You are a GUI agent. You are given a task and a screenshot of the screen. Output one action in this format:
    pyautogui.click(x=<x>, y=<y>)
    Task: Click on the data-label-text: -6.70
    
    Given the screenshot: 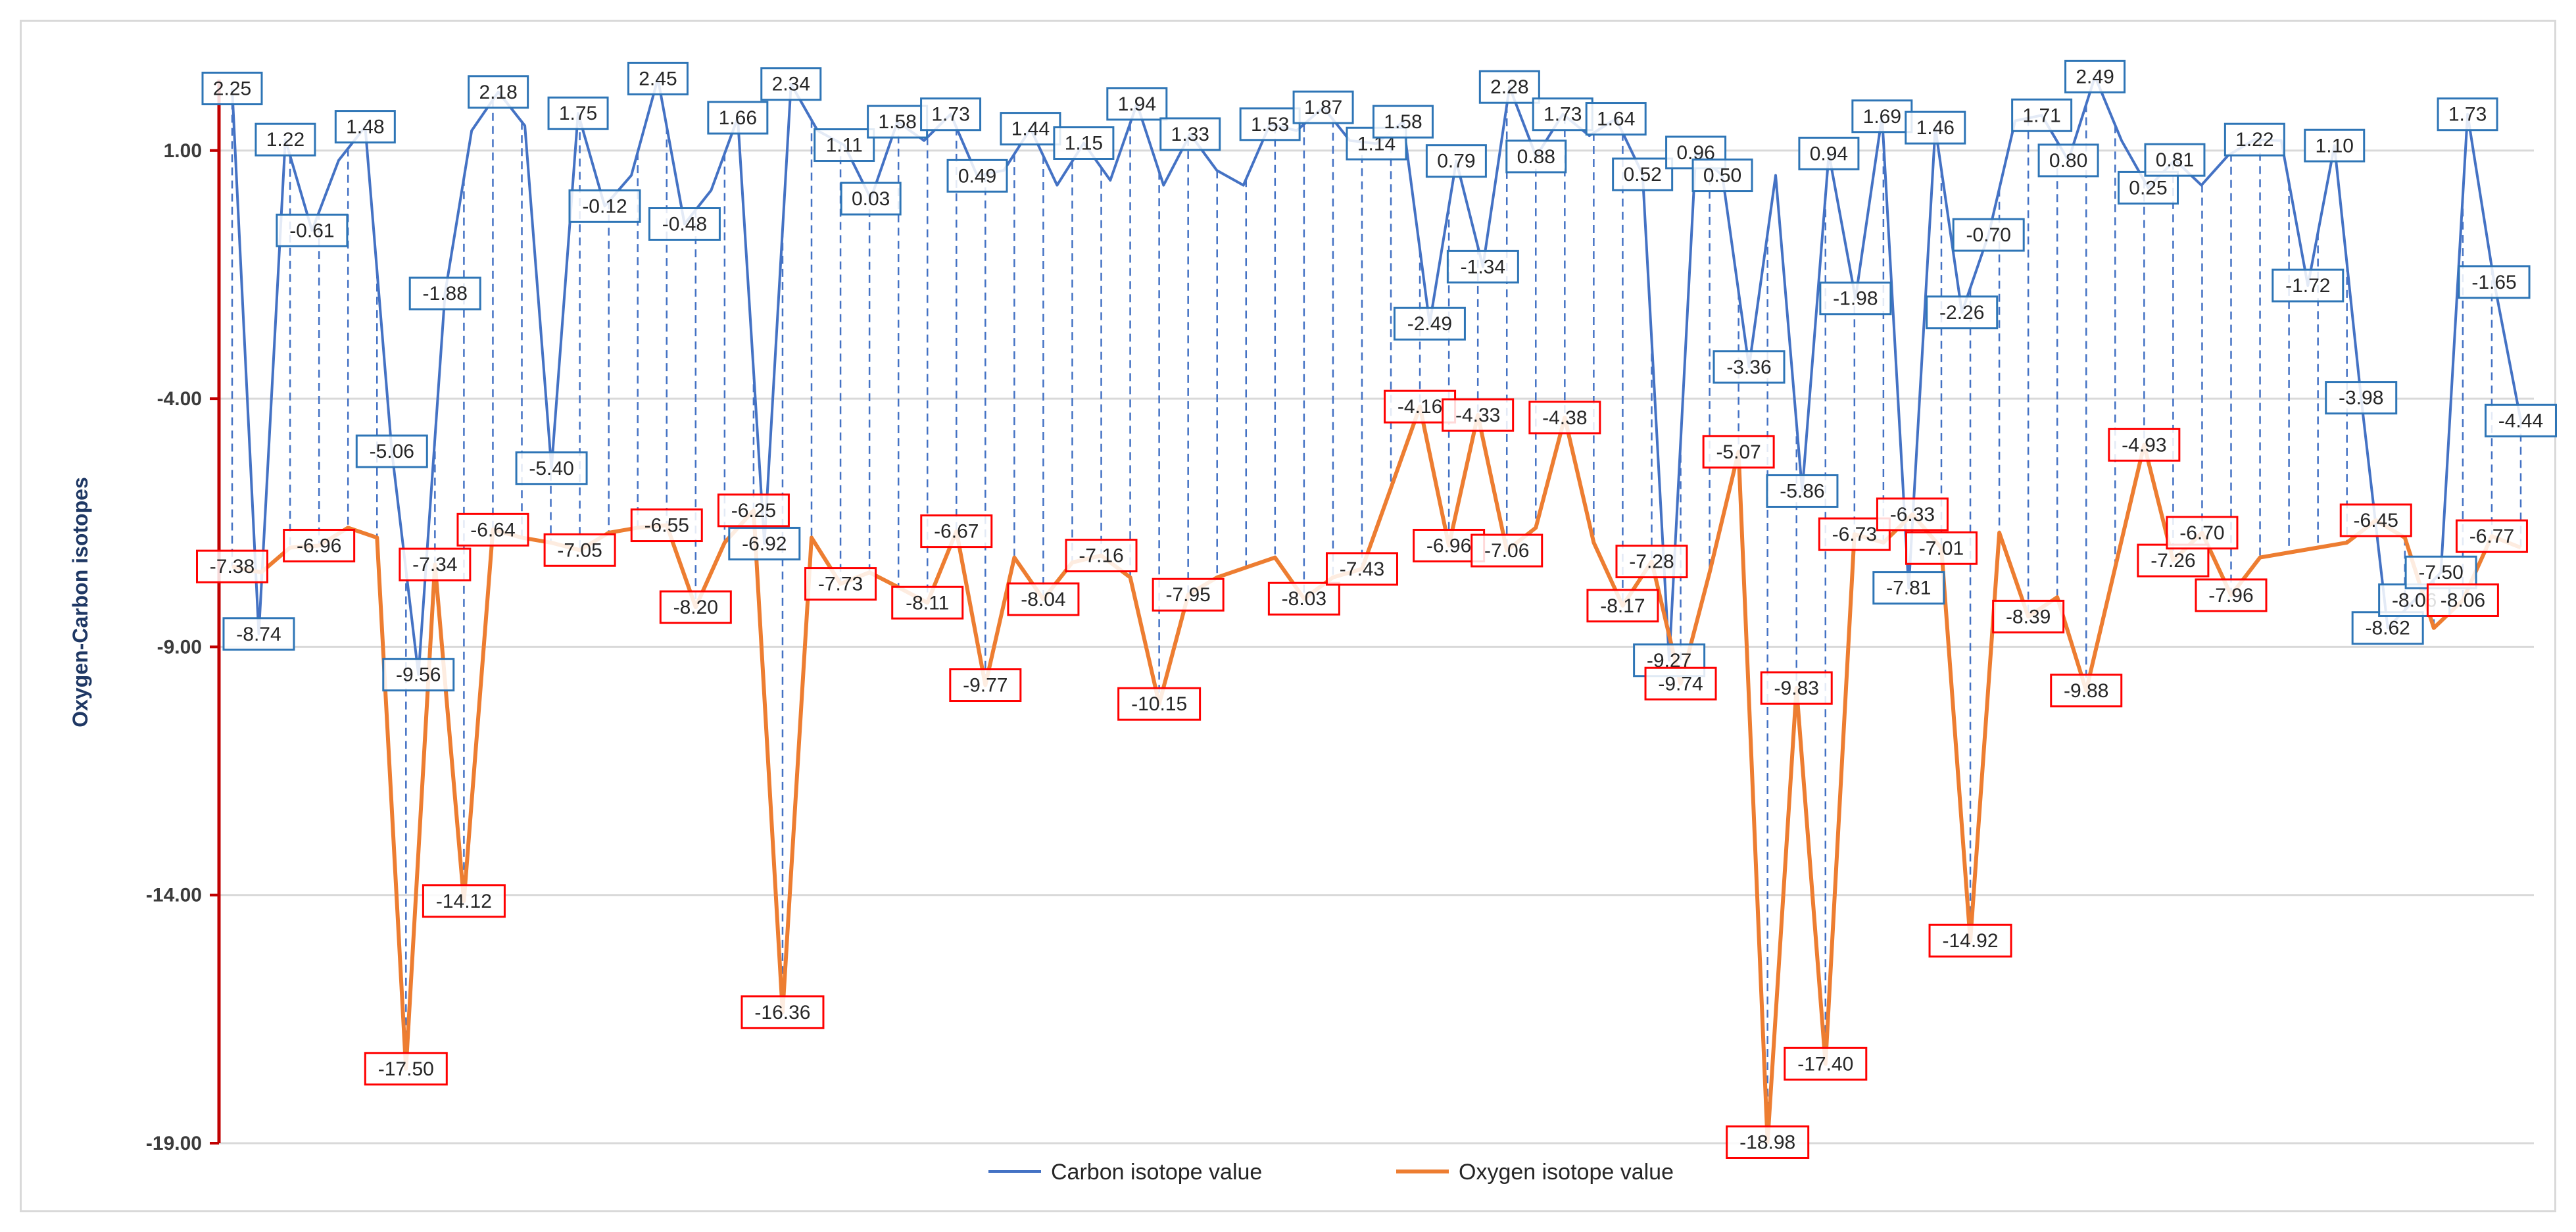 What is the action you would take?
    pyautogui.click(x=2201, y=533)
    